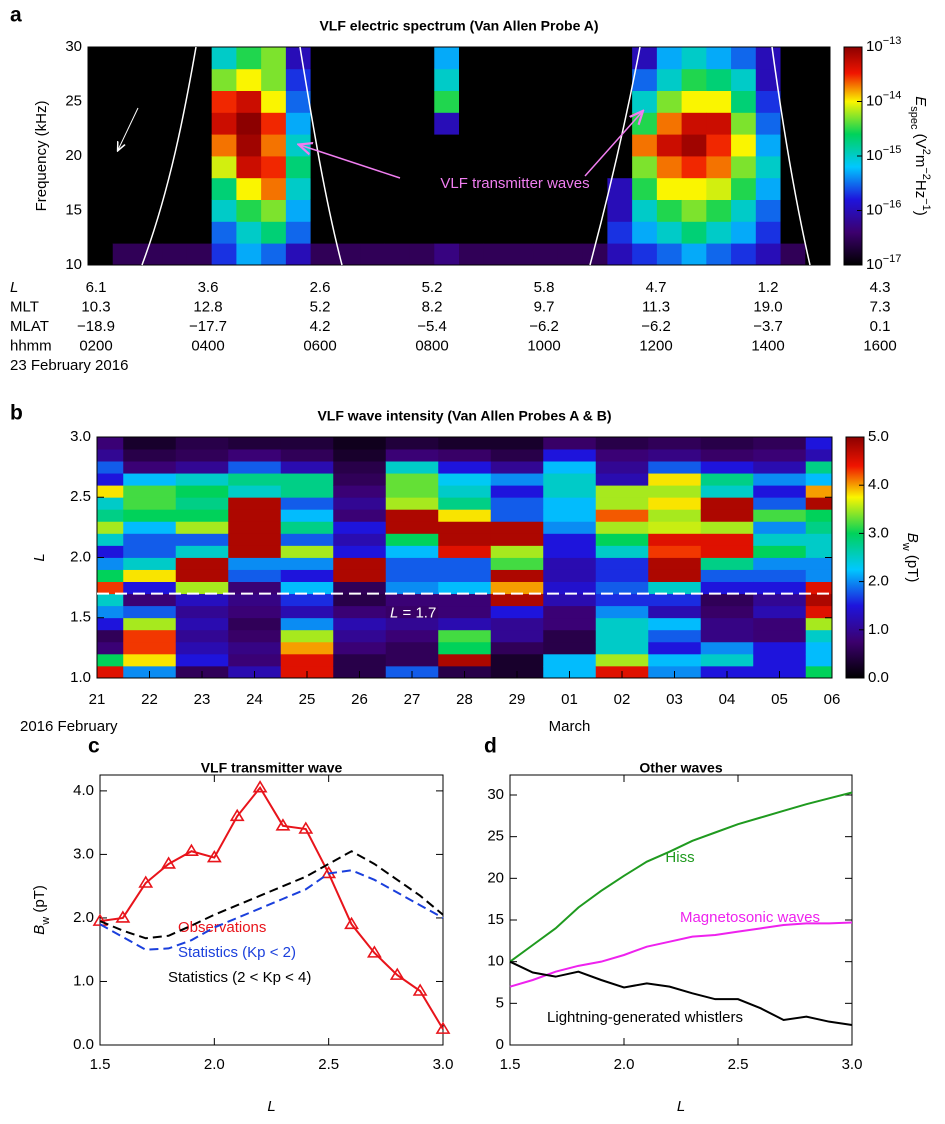 The width and height of the screenshot is (945, 1124). What do you see at coordinates (768, 326) in the screenshot?
I see `ephemeris-value: −3.7` at bounding box center [768, 326].